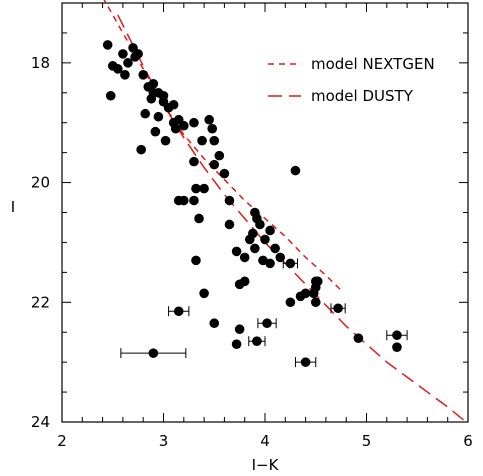 This screenshot has width=483, height=476. I want to click on y-tick-label: 20, so click(40, 183).